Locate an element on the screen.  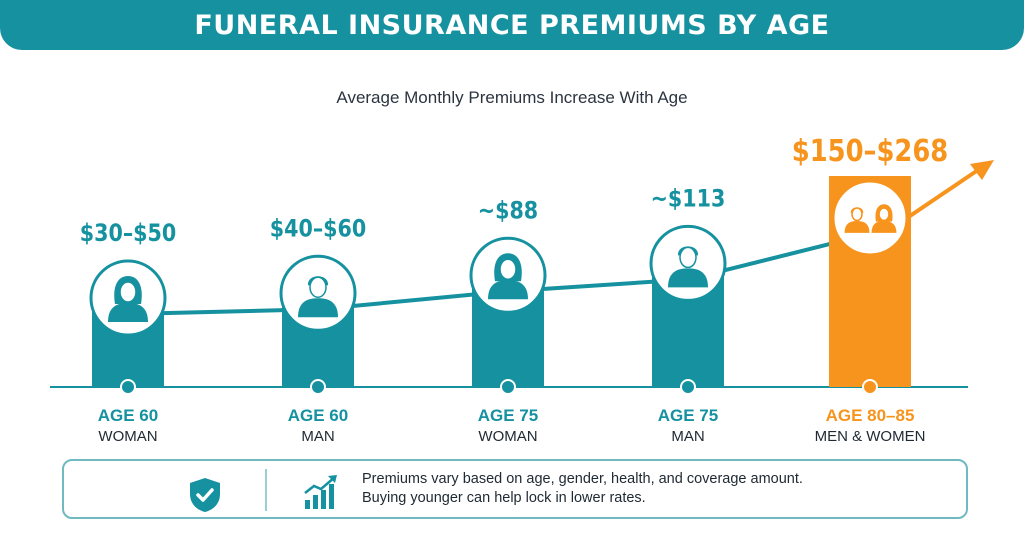
icon-circle is located at coordinates (870, 218).